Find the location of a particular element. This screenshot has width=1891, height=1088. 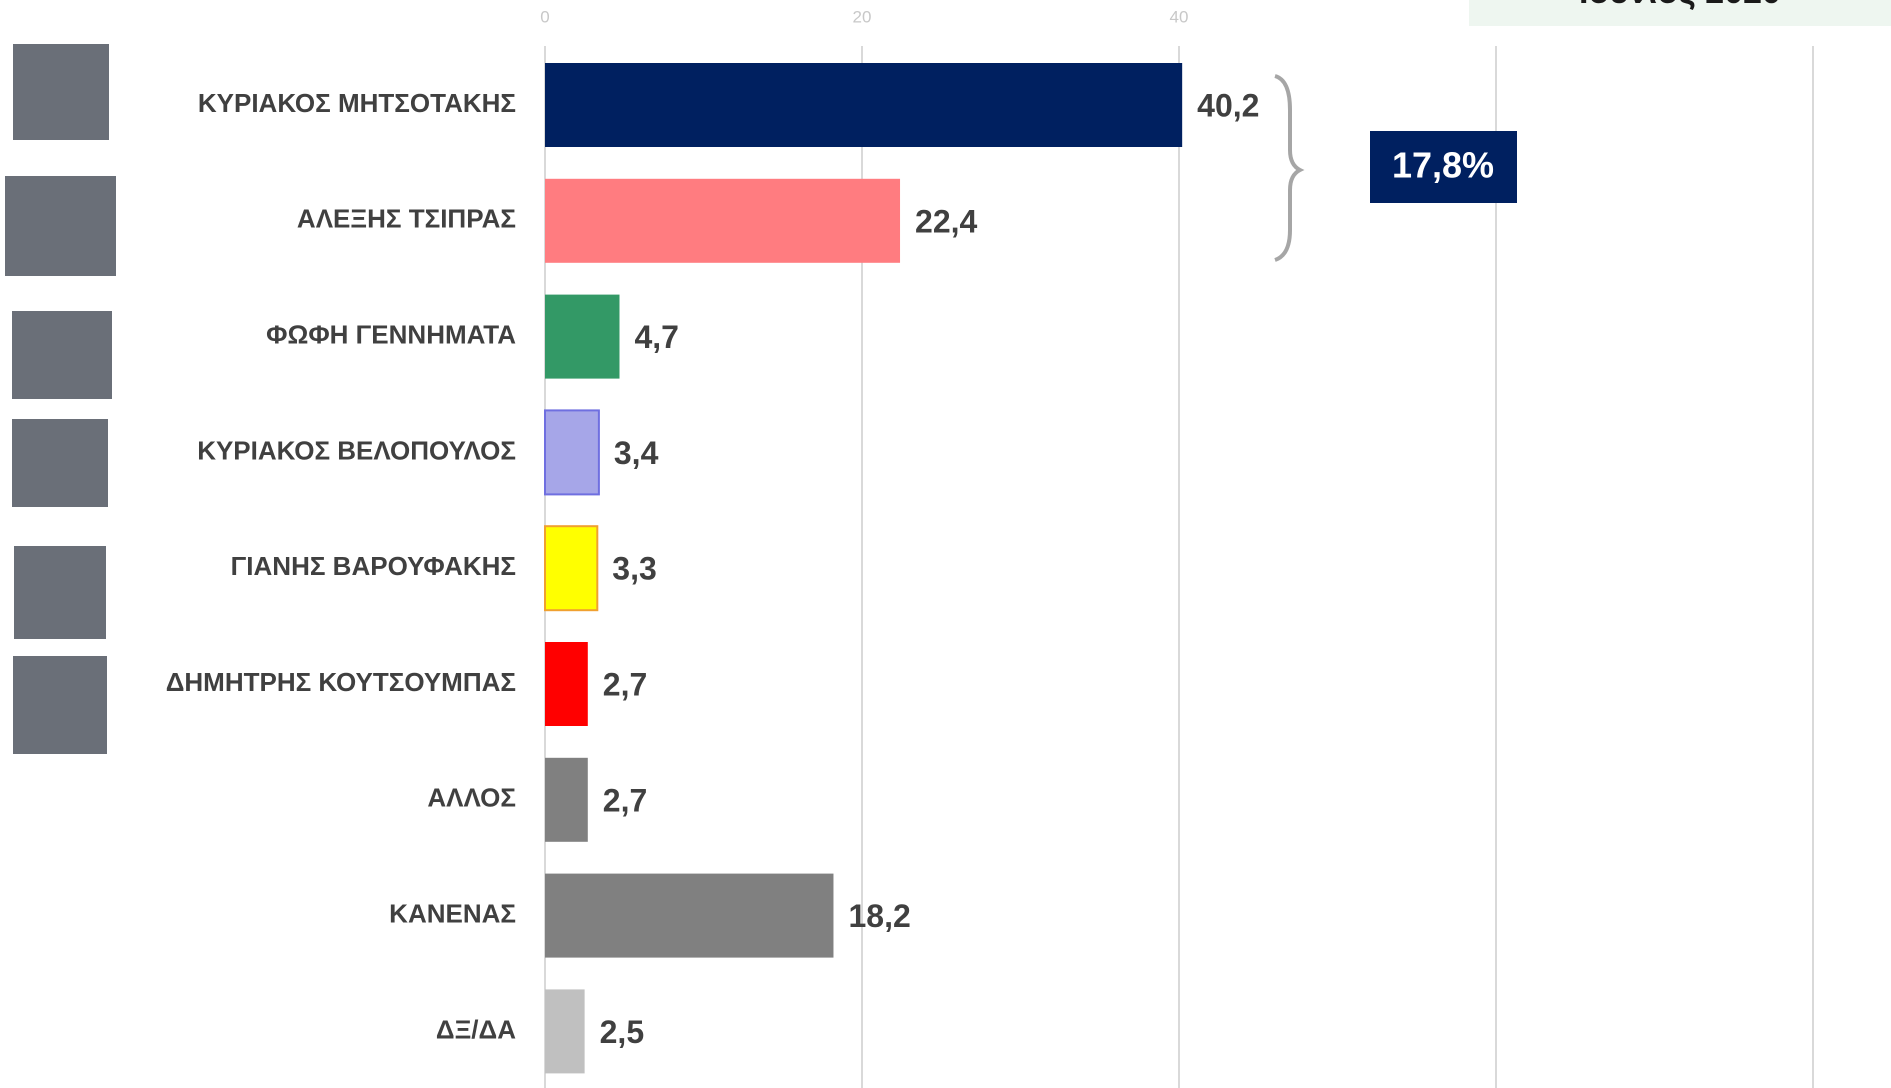

category-label: ΔΗΜΗΤΡΗΣ ΚΟΥΤΣΟΥΜΠΑΣ is located at coordinates (341, 682).